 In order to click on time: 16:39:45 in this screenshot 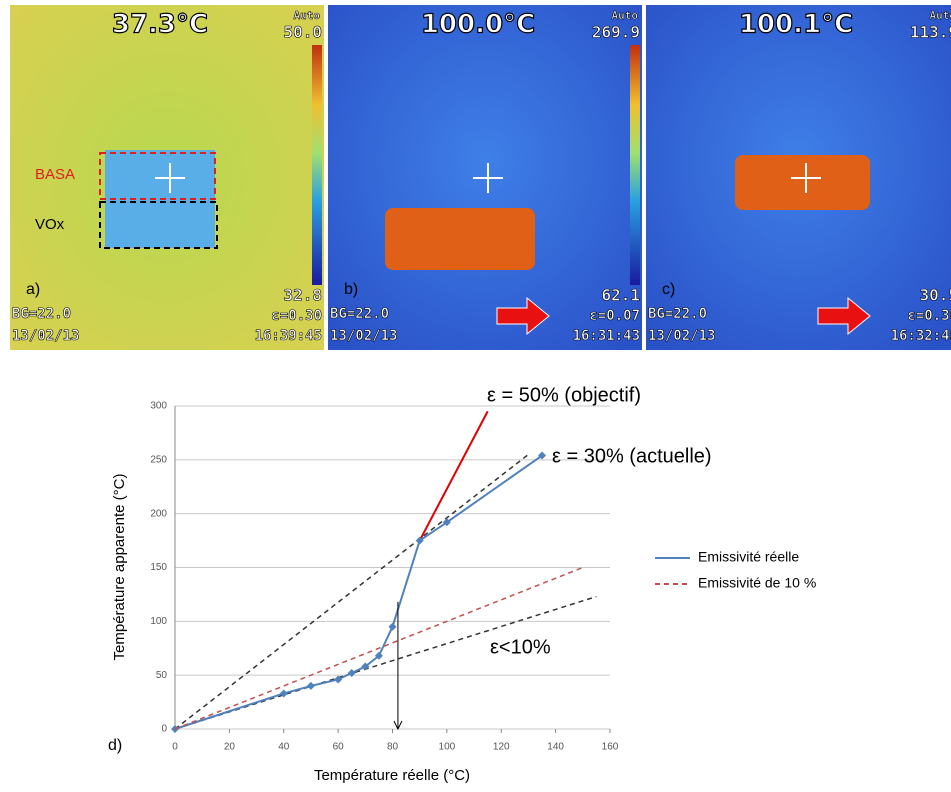, I will do `click(288, 336)`.